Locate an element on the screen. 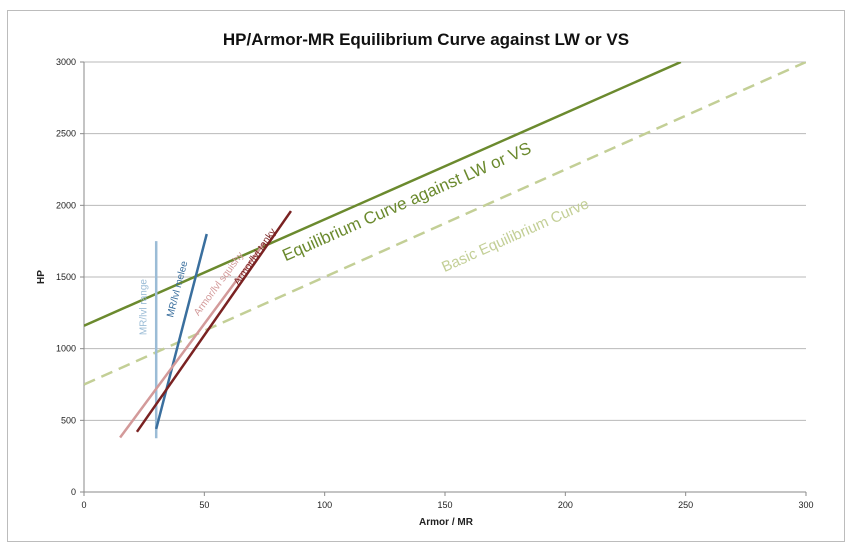 The width and height of the screenshot is (855, 555). y-tick-labels: 0 500 1000 1500 2000 2500 3000 is located at coordinates (70, 277).